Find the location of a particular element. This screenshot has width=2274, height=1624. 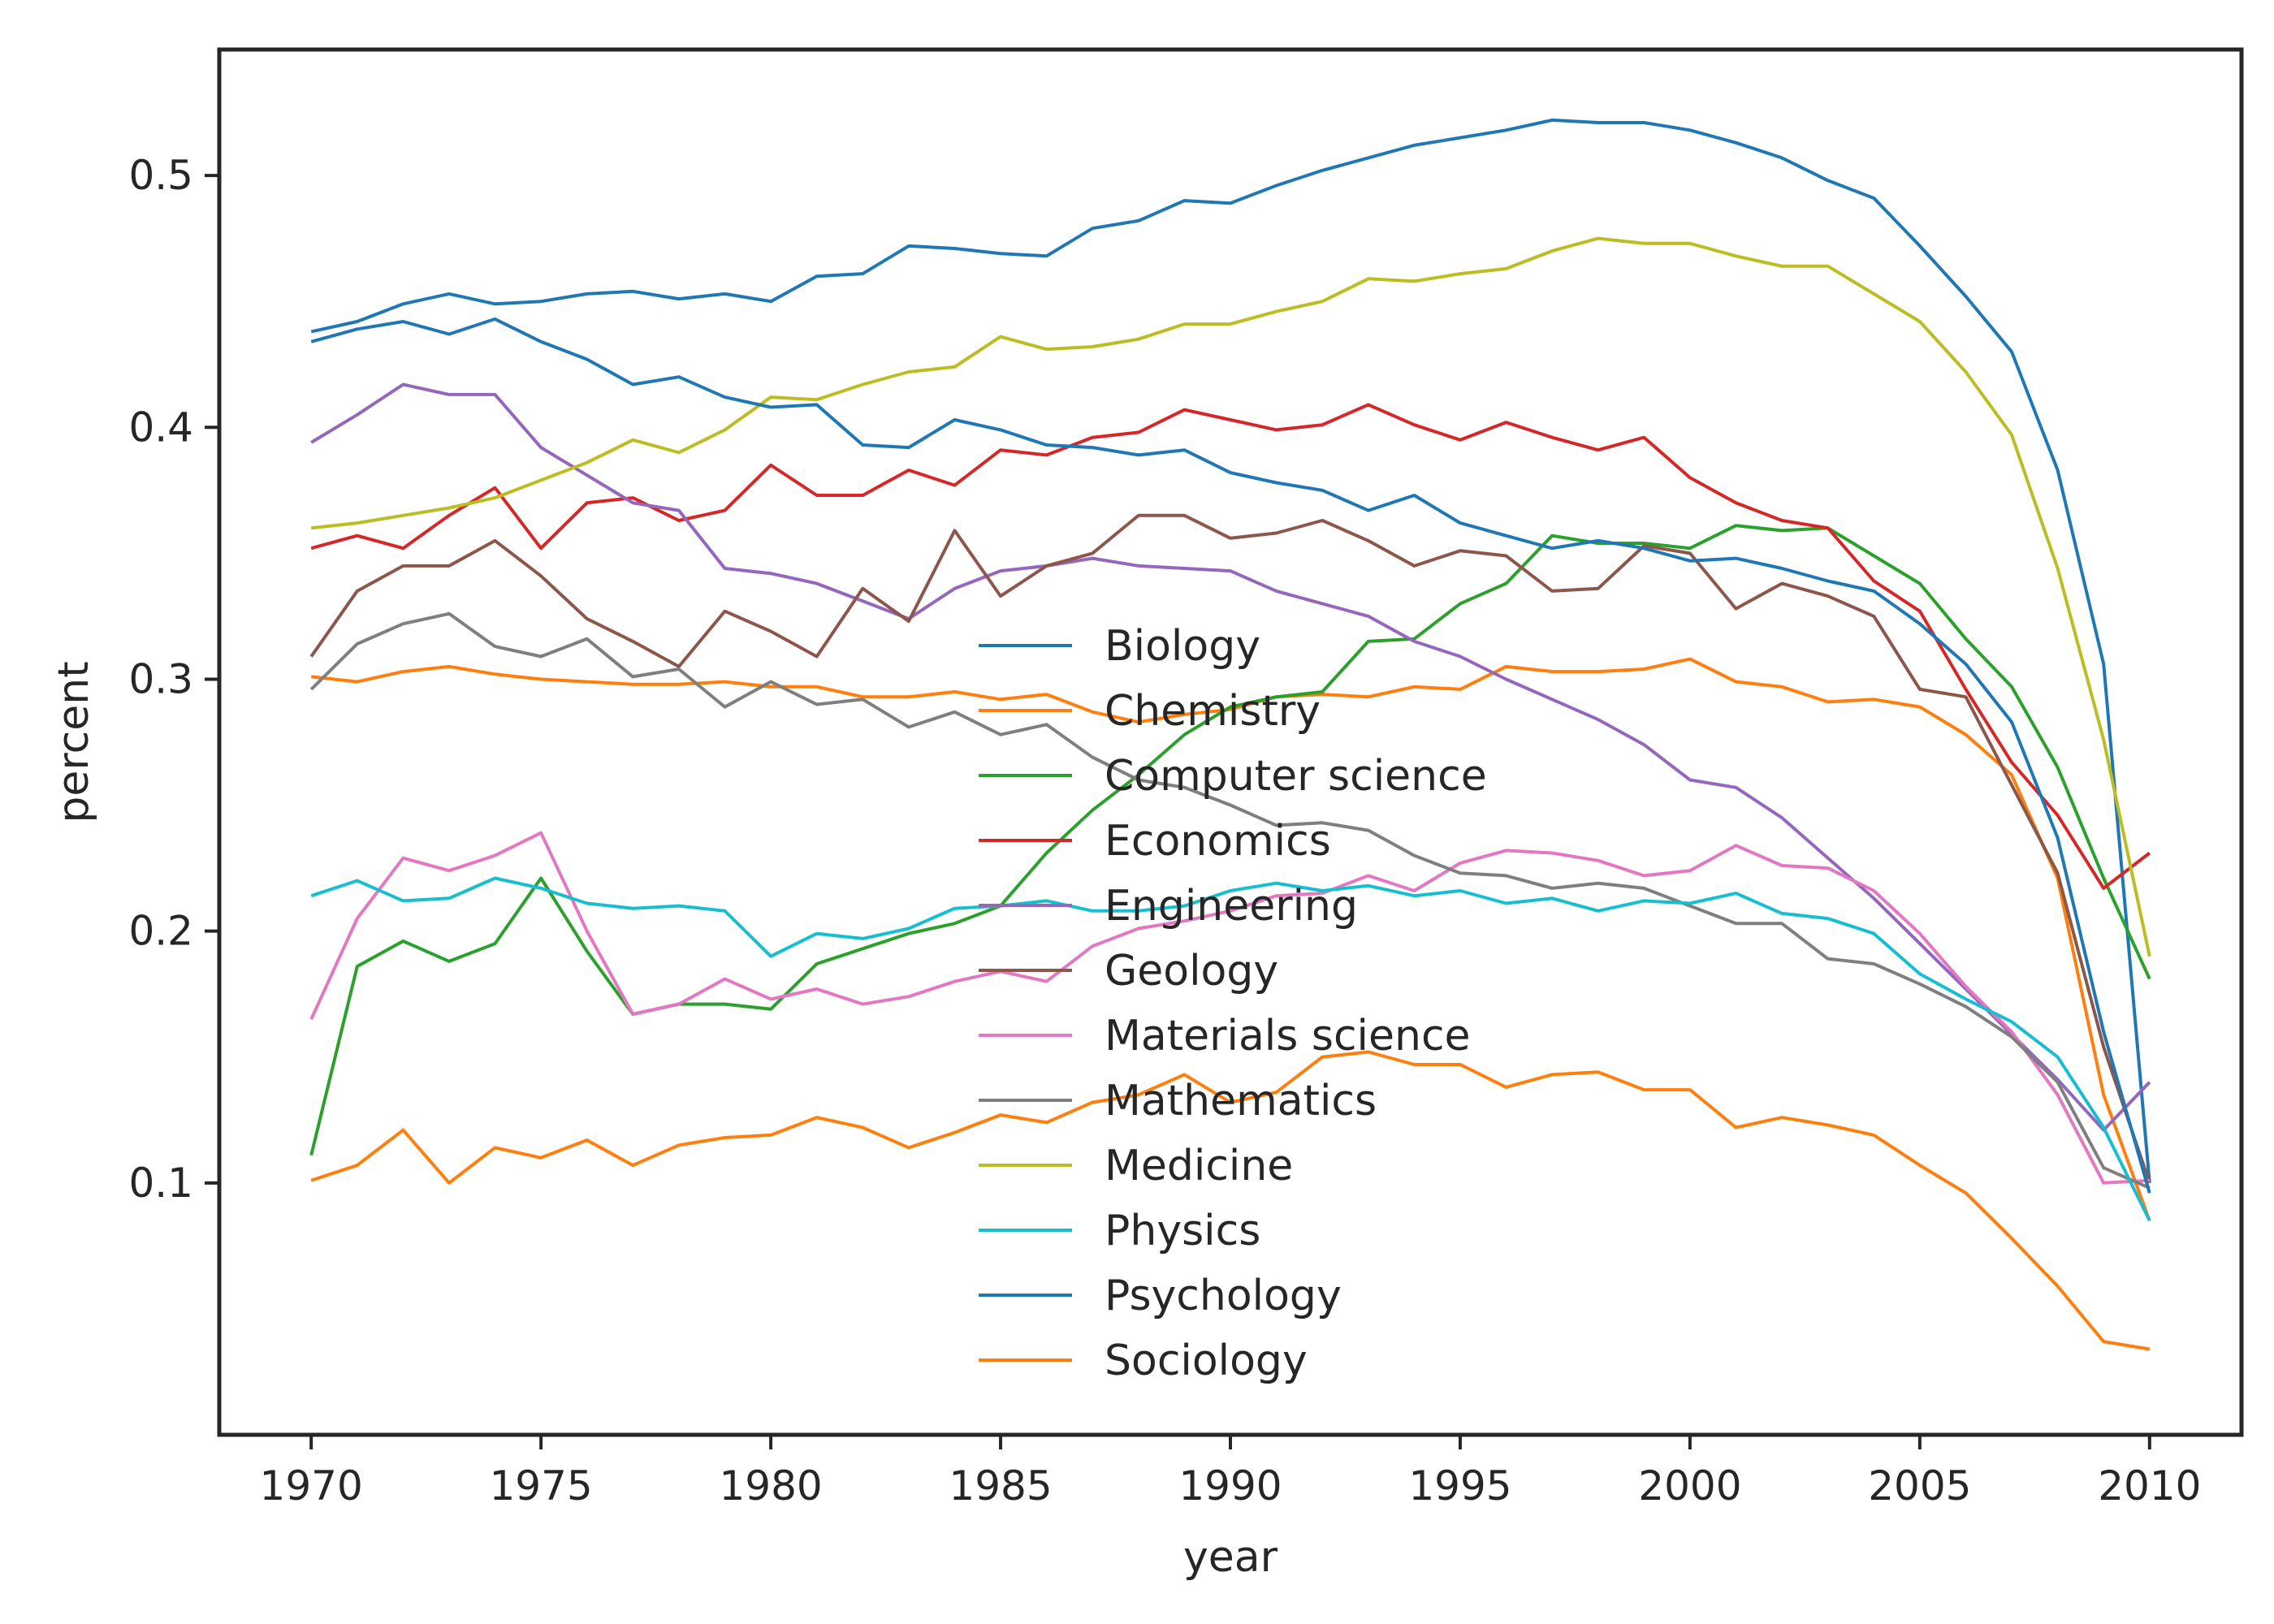

legend-label-economics: Economics is located at coordinates (1218, 842).